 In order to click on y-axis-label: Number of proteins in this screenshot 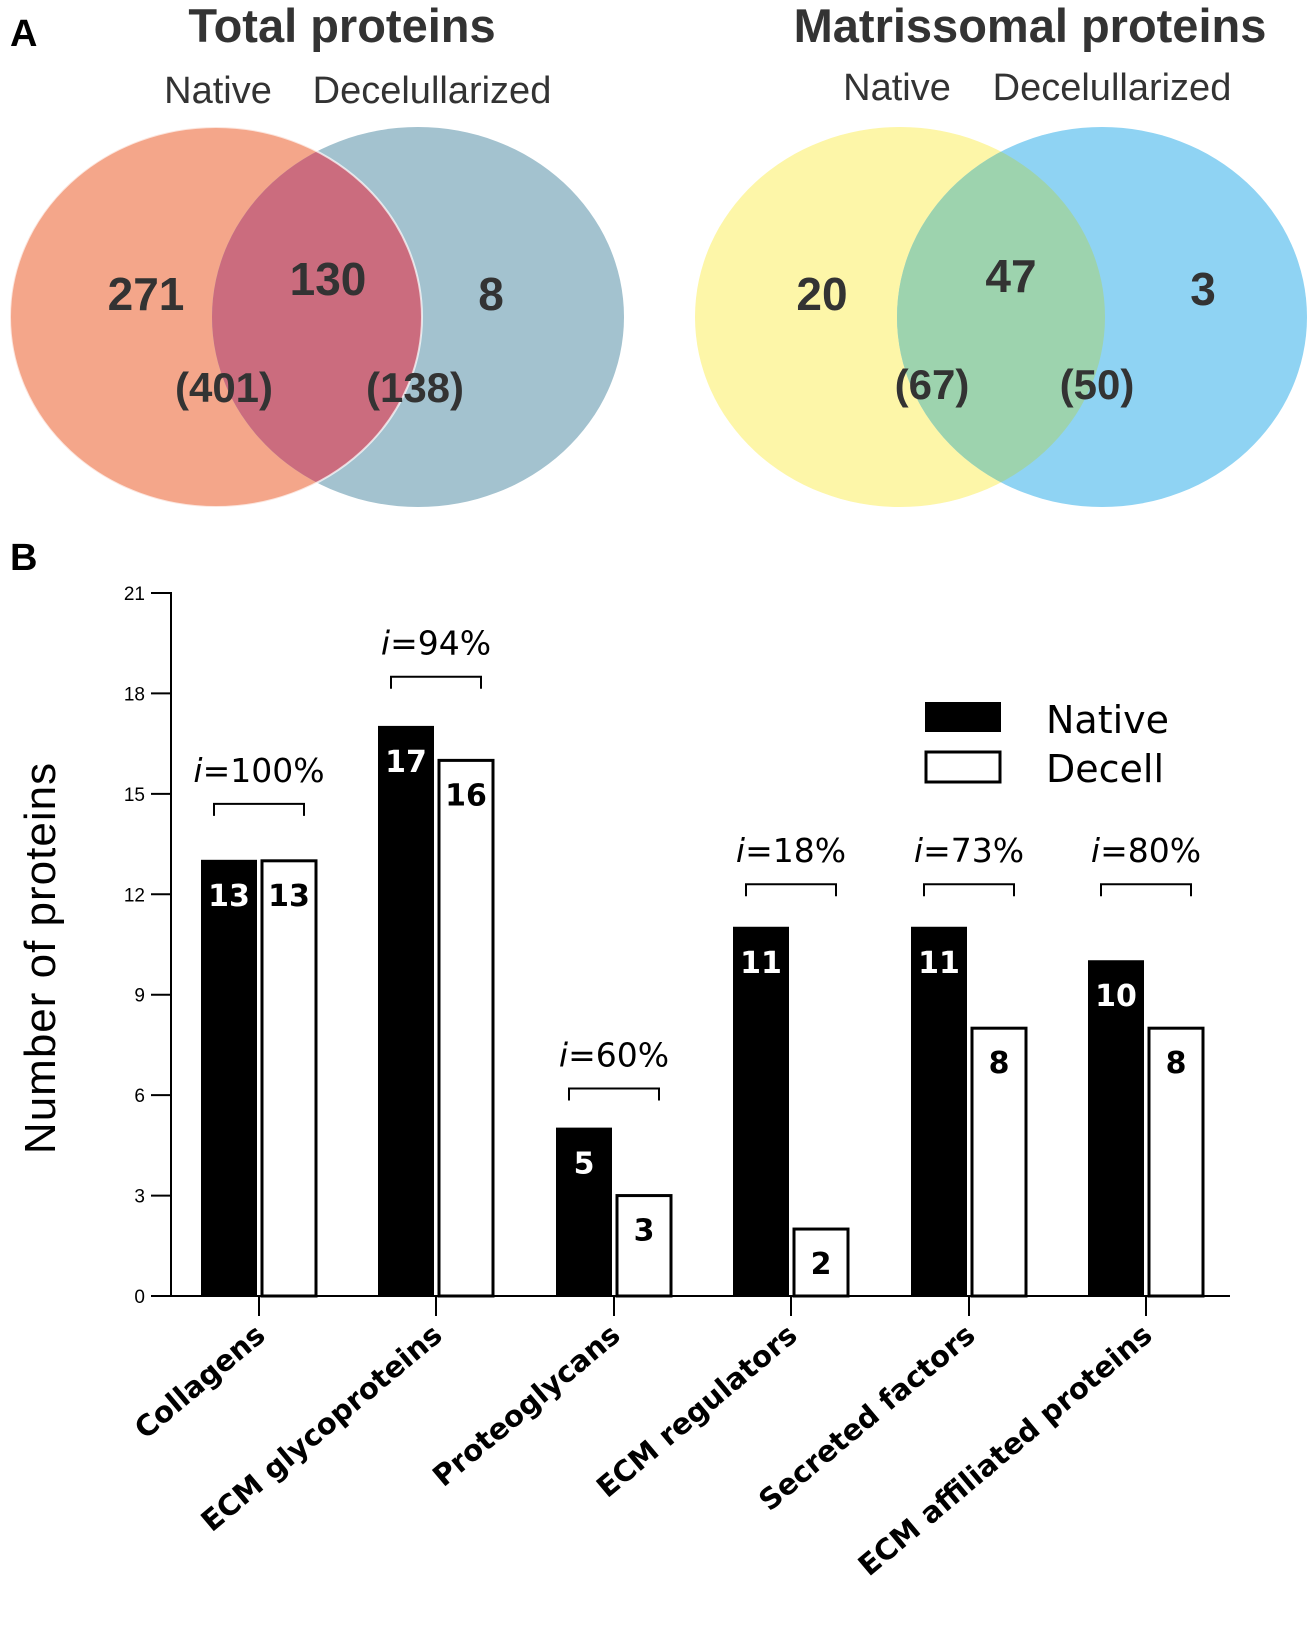, I will do `click(40, 958)`.